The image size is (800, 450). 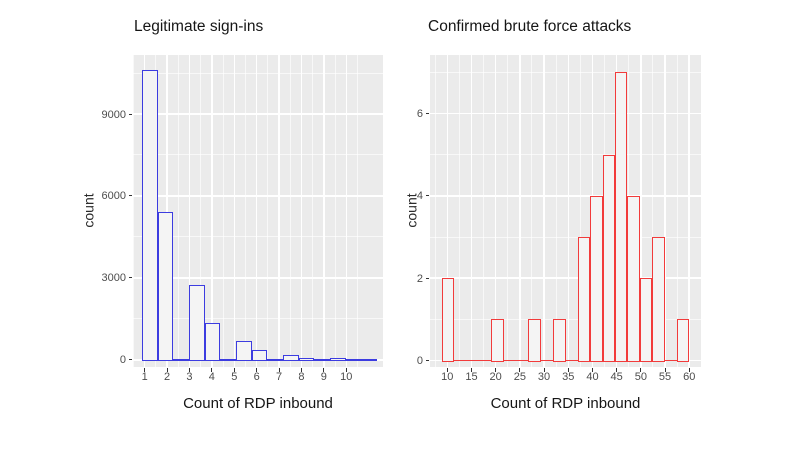 What do you see at coordinates (419, 278) in the screenshot?
I see `y-tick-label: 2` at bounding box center [419, 278].